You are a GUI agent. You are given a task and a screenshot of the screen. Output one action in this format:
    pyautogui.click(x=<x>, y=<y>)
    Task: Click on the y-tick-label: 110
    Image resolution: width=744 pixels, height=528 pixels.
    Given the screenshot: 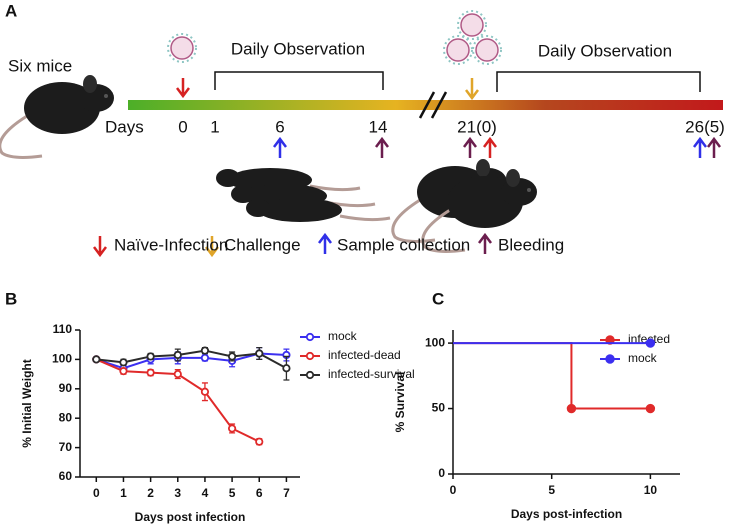 What is the action you would take?
    pyautogui.click(x=63, y=329)
    